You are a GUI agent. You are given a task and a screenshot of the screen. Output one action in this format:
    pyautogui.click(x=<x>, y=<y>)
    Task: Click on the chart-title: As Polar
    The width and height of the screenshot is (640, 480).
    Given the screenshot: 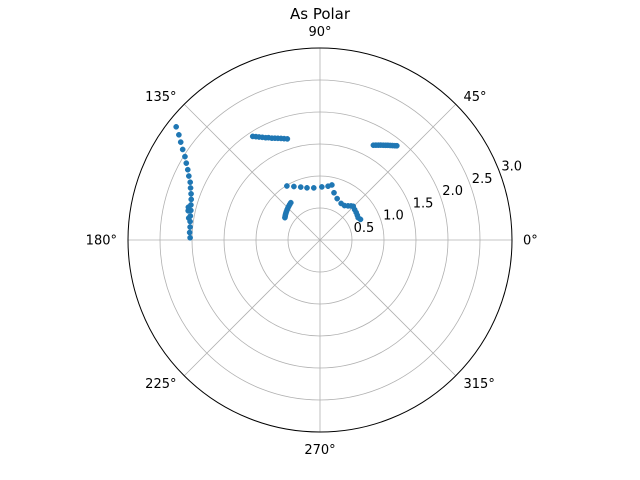 What is the action you would take?
    pyautogui.click(x=320, y=14)
    